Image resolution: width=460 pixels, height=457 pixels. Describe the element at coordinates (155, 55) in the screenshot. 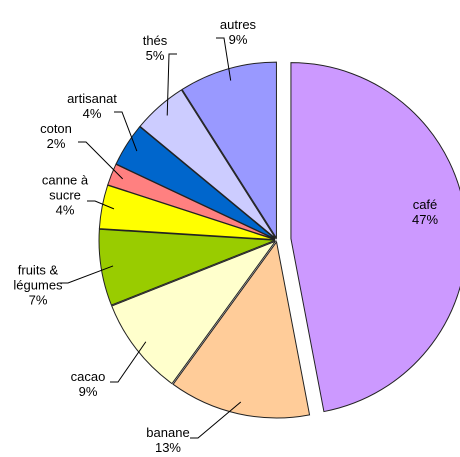

I see `value-label: 5%` at that location.